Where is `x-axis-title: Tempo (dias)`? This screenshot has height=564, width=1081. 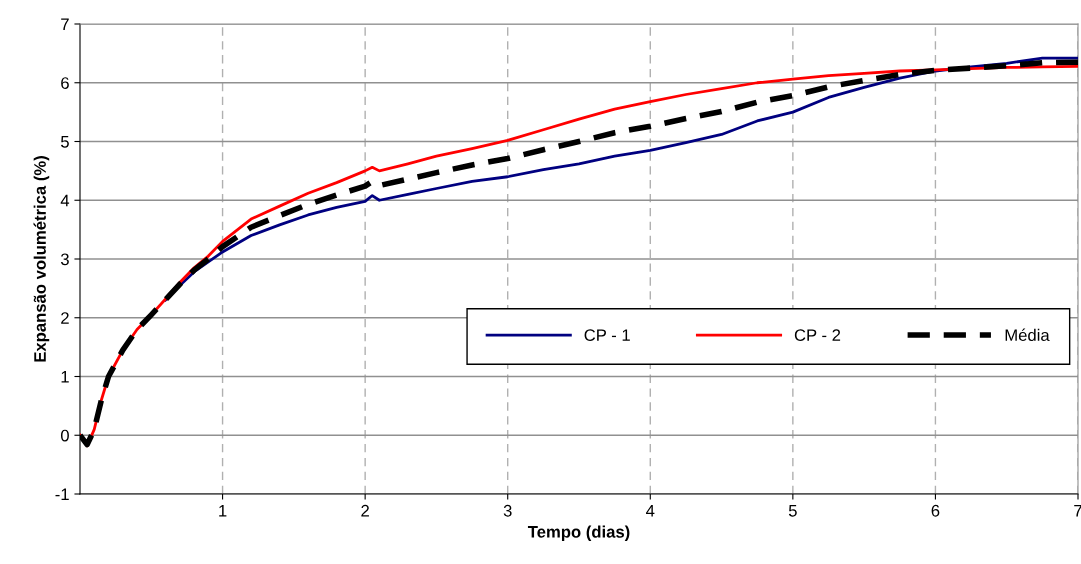
x-axis-title: Tempo (dias) is located at coordinates (578, 533).